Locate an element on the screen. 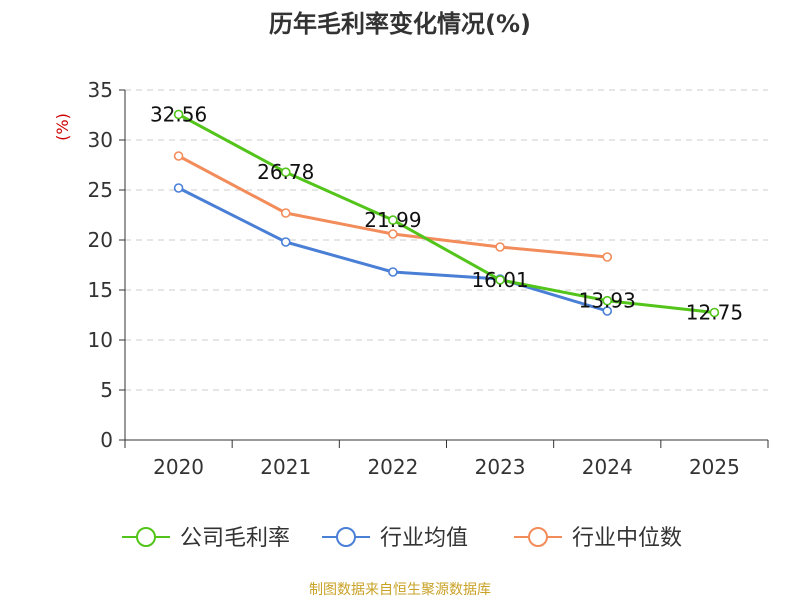 This screenshot has width=800, height=600. y-tick-label: 35 is located at coordinates (100, 90).